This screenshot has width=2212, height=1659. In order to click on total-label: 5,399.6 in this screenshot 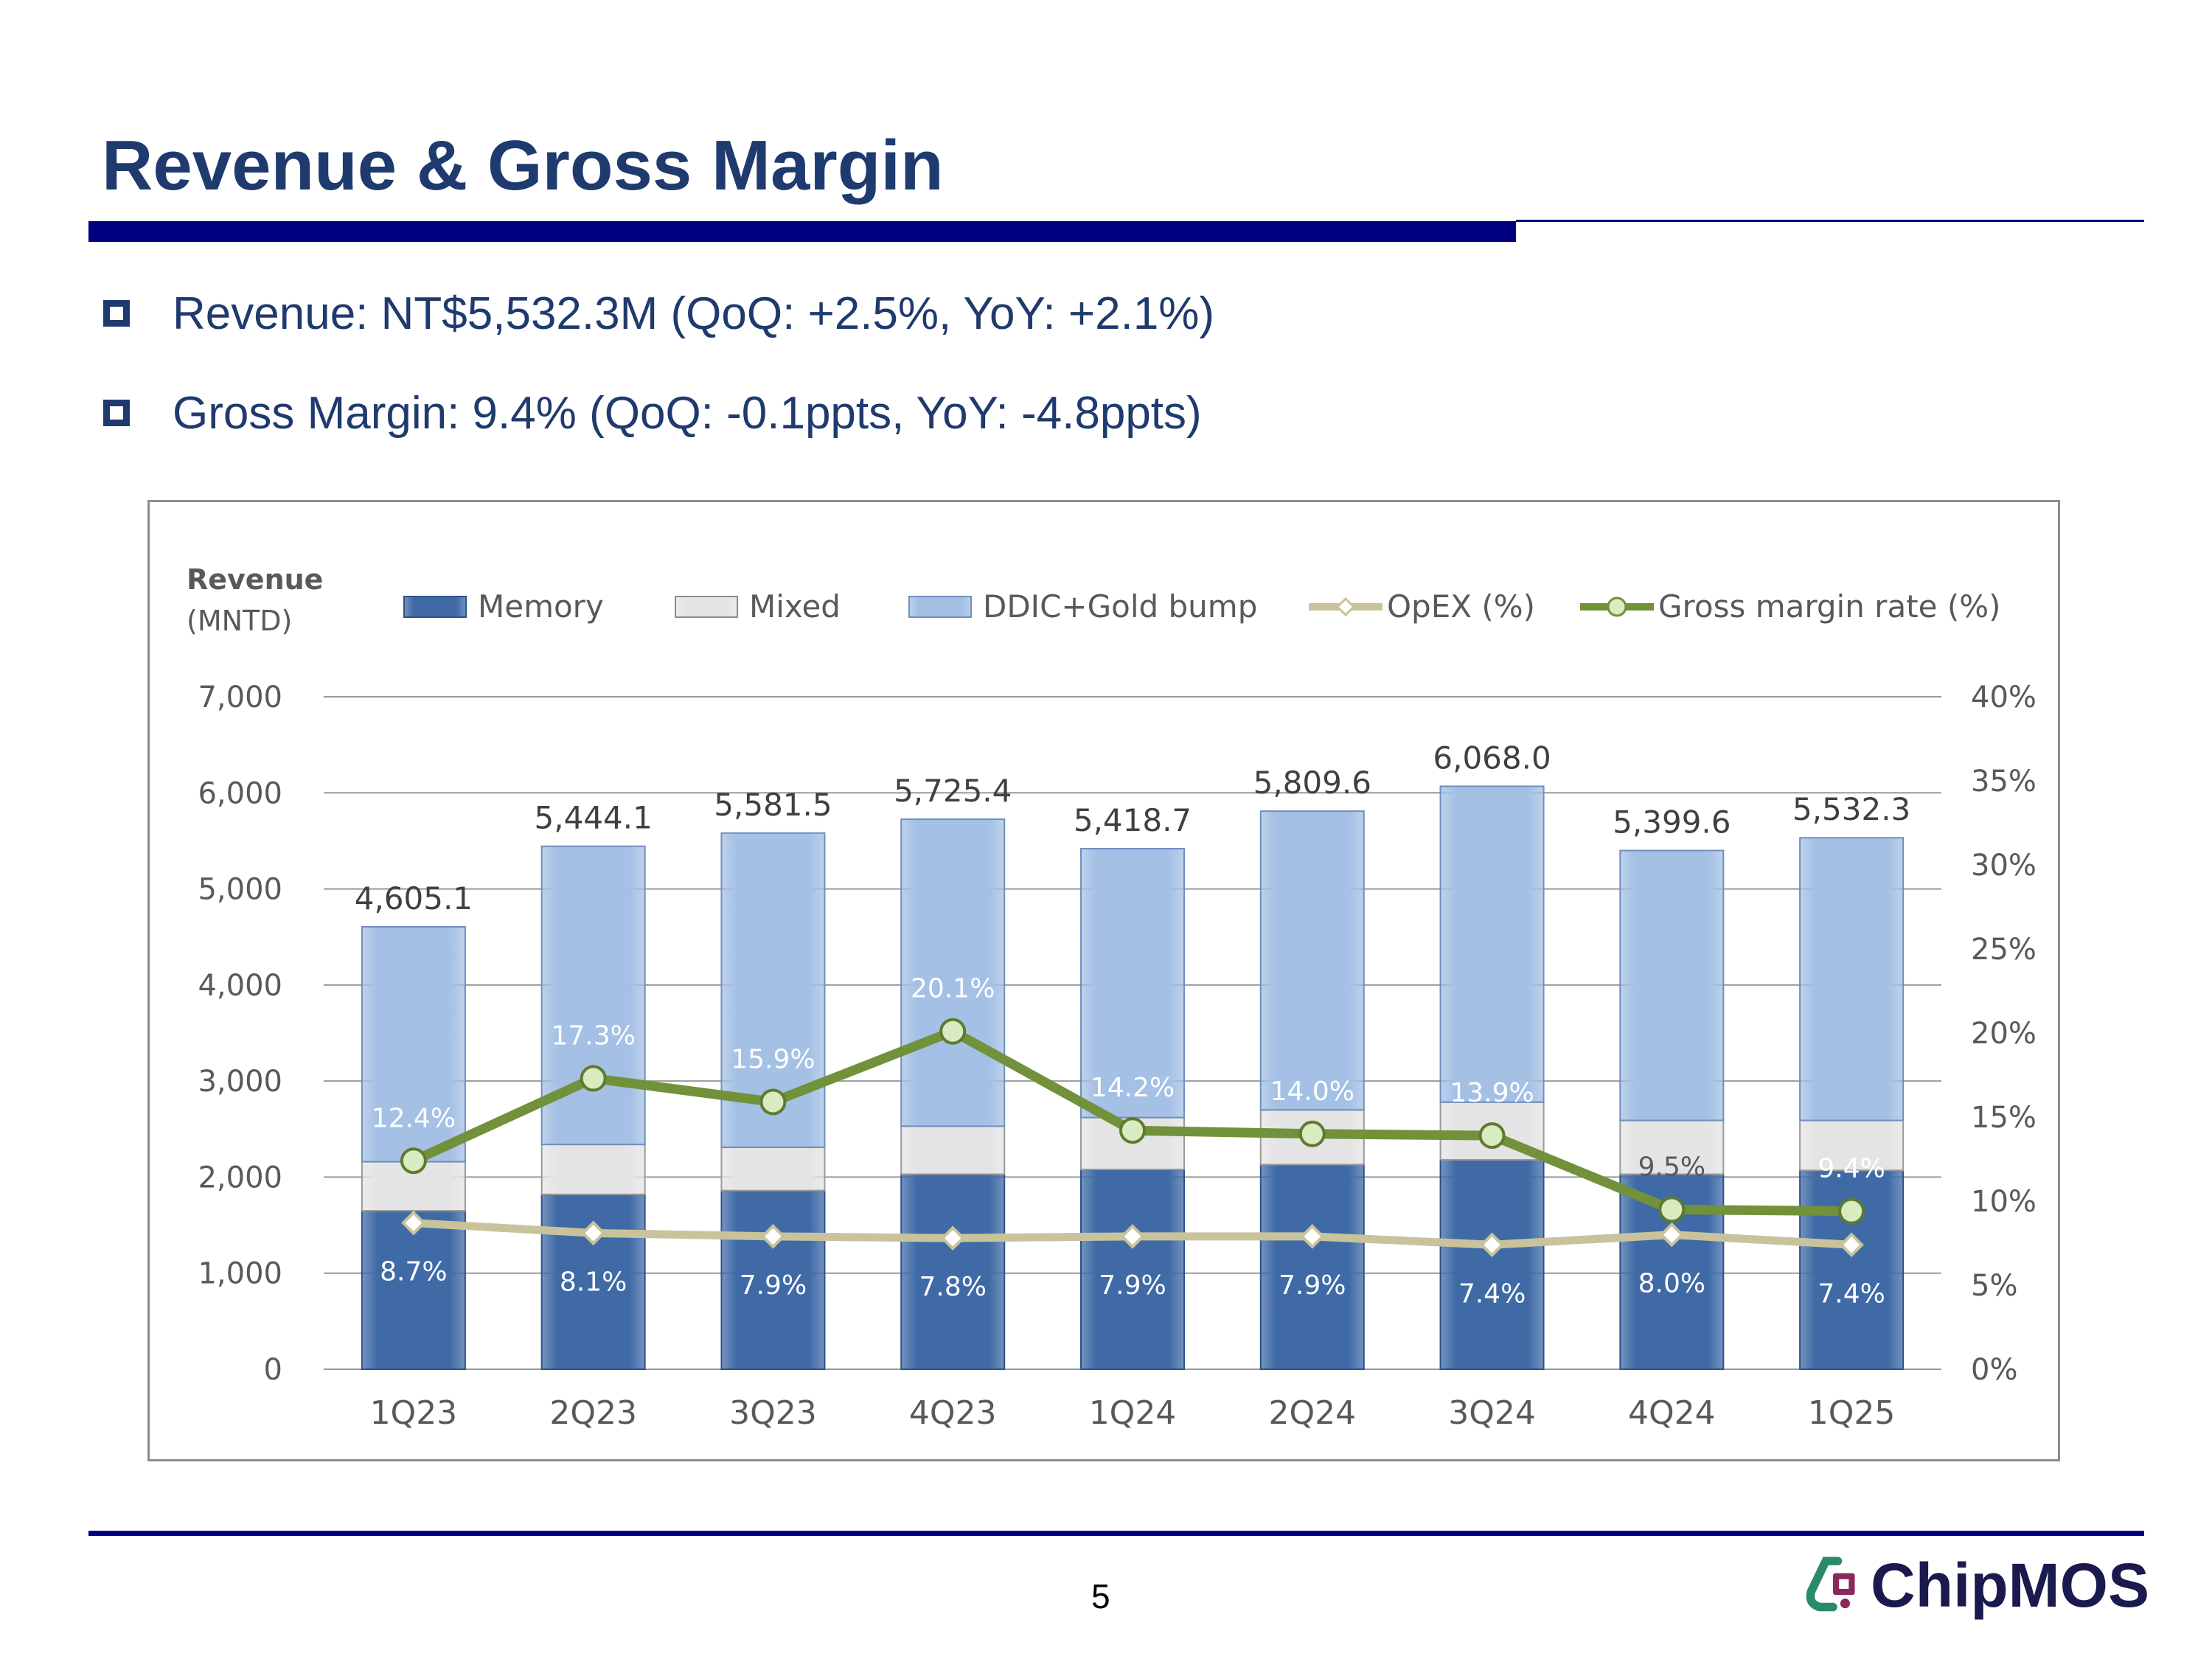, I will do `click(1672, 822)`.